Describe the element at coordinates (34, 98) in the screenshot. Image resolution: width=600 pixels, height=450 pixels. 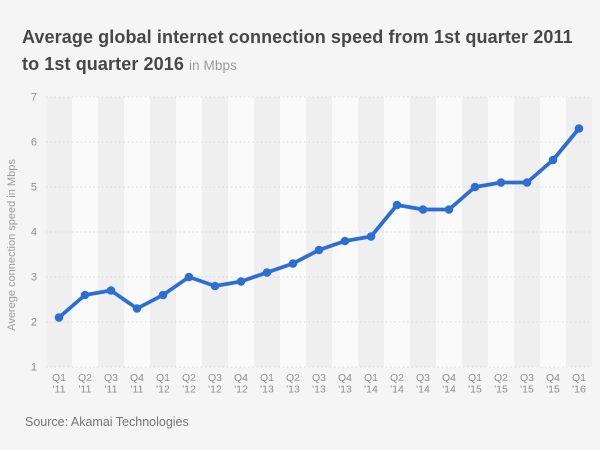
I see `y-tick-label: 7` at that location.